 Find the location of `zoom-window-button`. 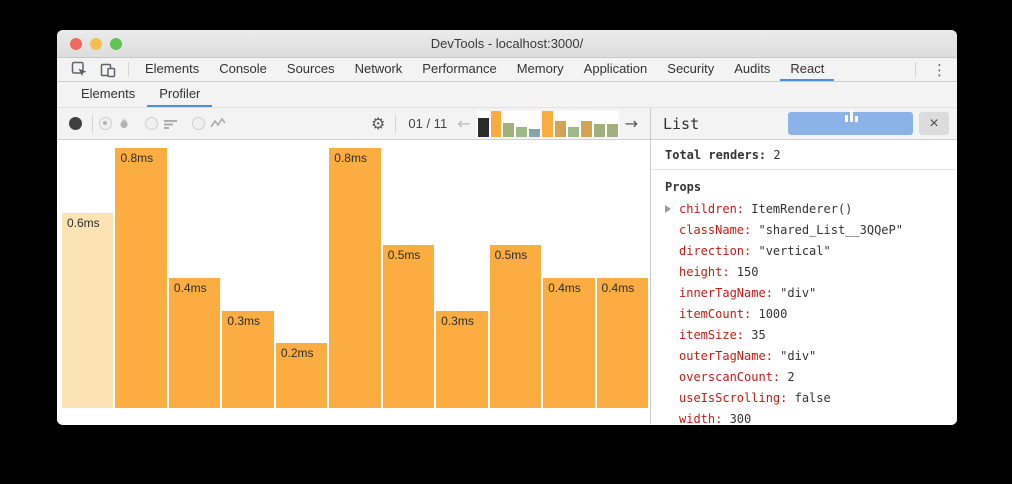

zoom-window-button is located at coordinates (116, 44).